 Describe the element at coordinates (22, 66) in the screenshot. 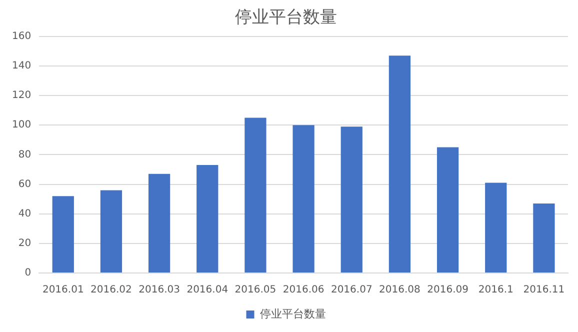

I see `y-tick-label: 140` at that location.